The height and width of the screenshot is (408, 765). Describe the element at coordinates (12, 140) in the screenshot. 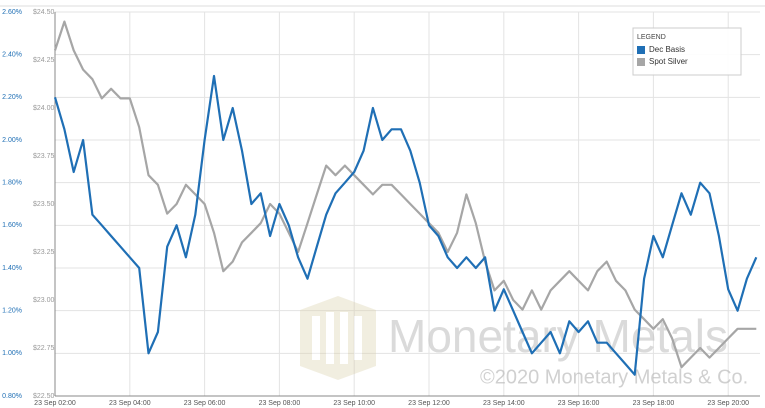

I see `y-tick-label: 2.00%` at that location.